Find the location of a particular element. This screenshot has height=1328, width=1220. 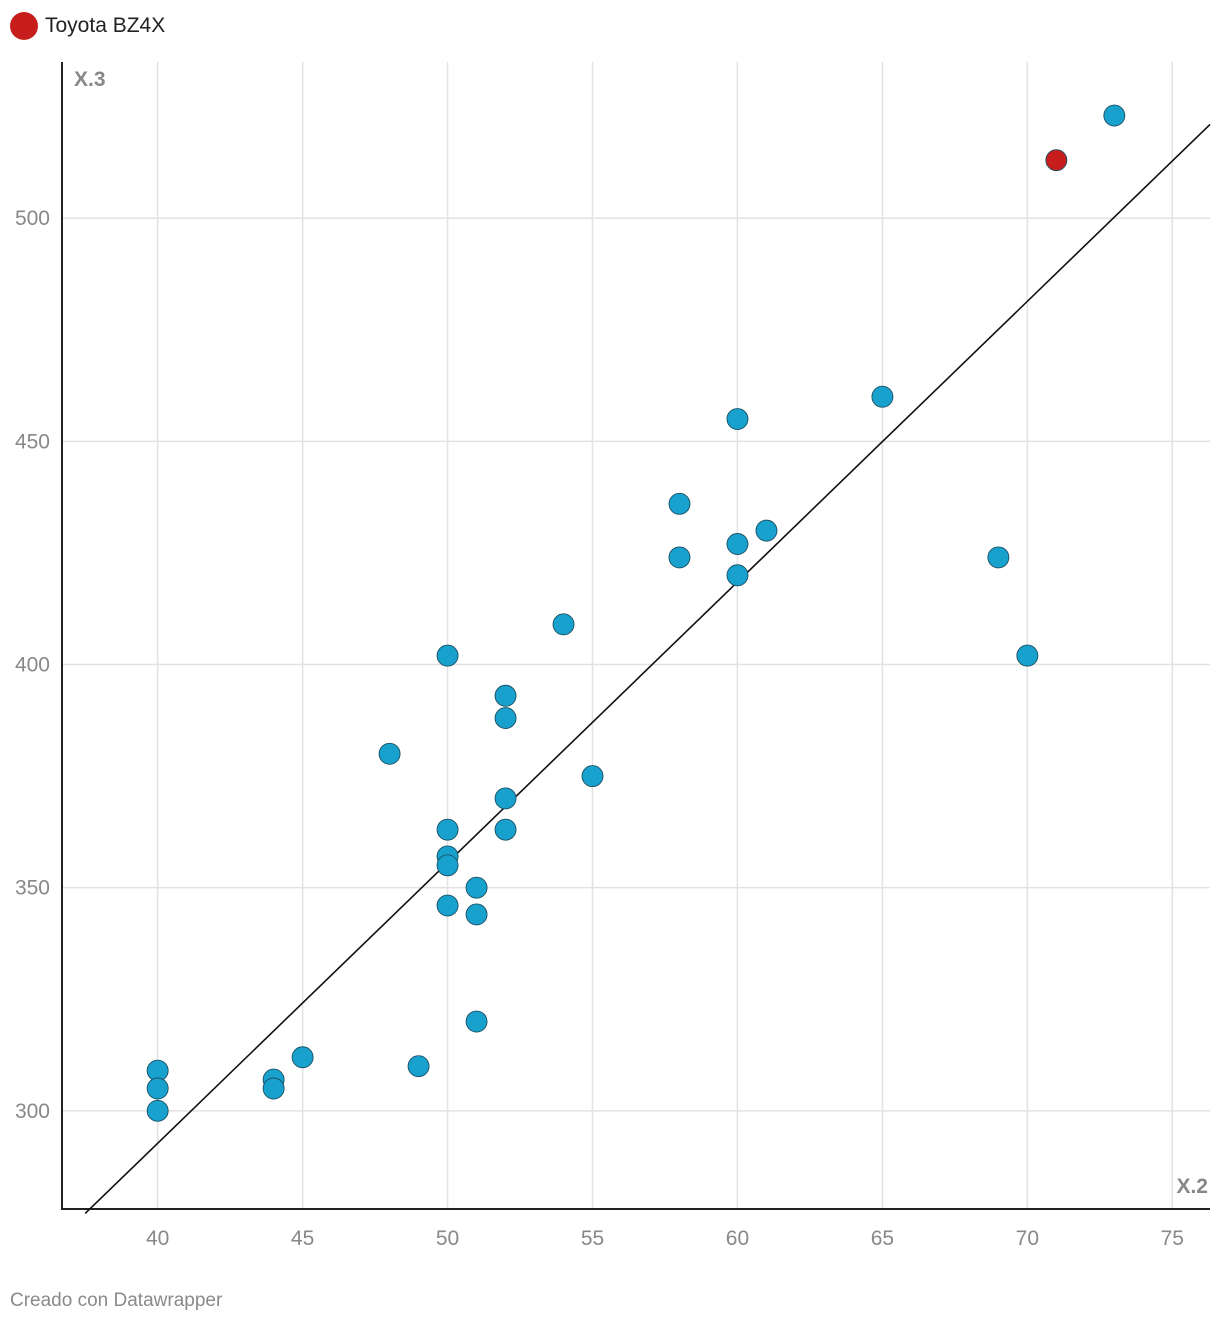

credit-text: Creado con Datawrapper is located at coordinates (116, 1300).